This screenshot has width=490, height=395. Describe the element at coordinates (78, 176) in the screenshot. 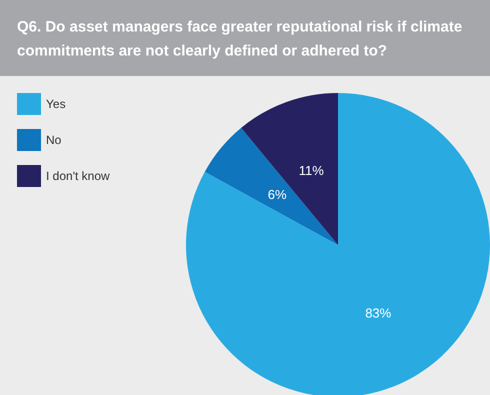

I see `legend-label: I don't know` at that location.